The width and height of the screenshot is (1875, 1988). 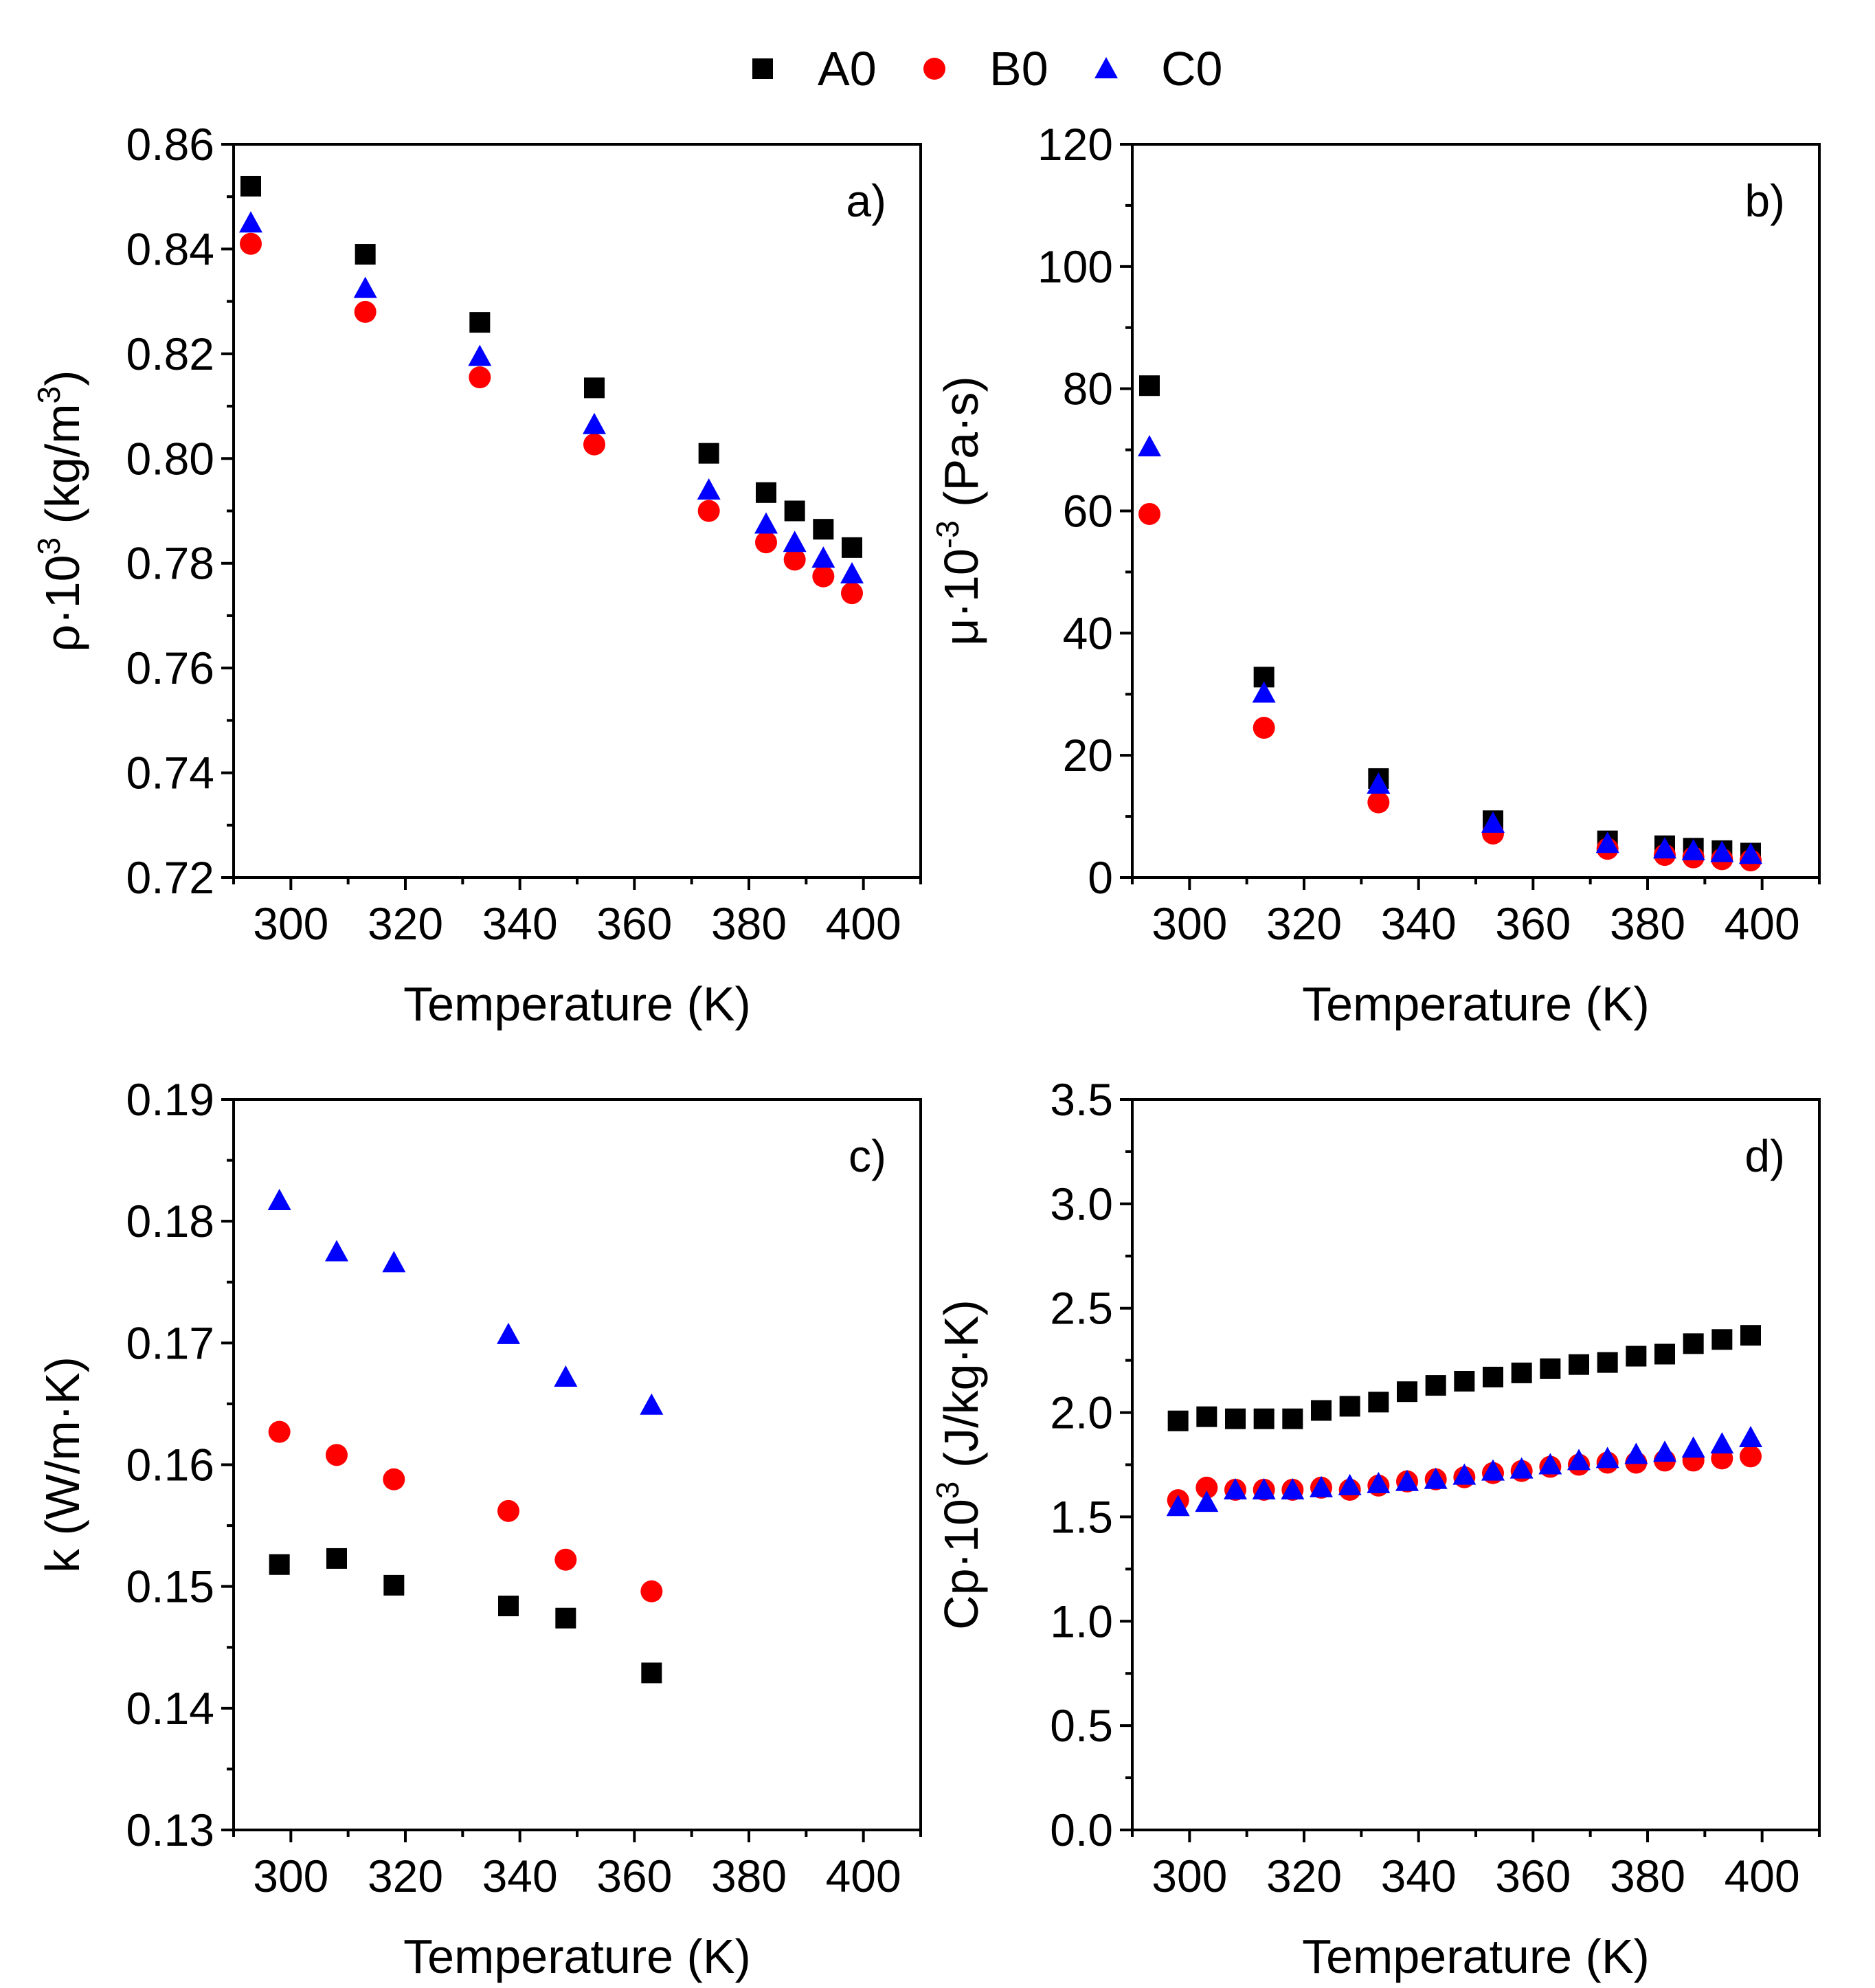 What do you see at coordinates (987, 69) in the screenshot?
I see `legend: A0 B0 C0` at bounding box center [987, 69].